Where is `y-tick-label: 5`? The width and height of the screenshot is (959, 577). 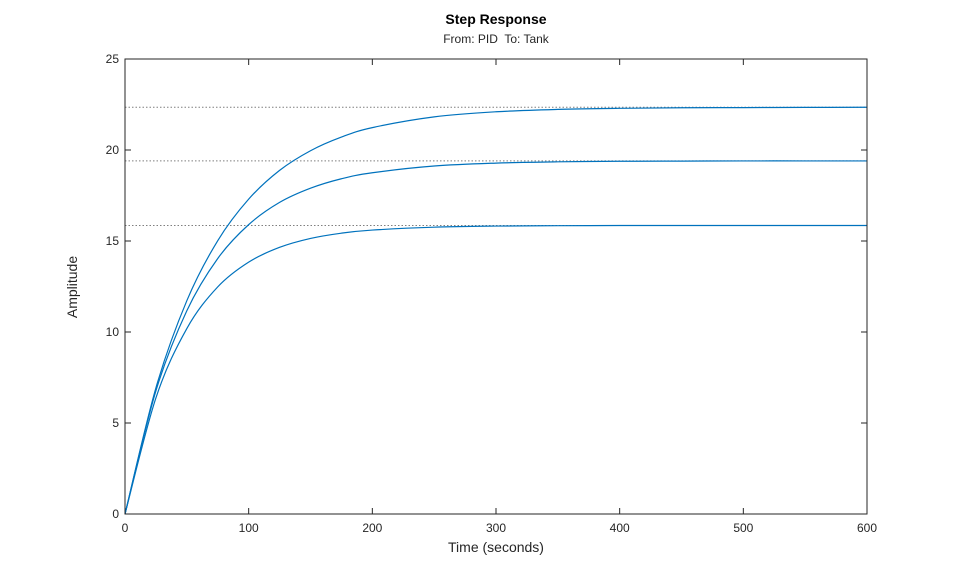
y-tick-label: 5 is located at coordinates (115, 423).